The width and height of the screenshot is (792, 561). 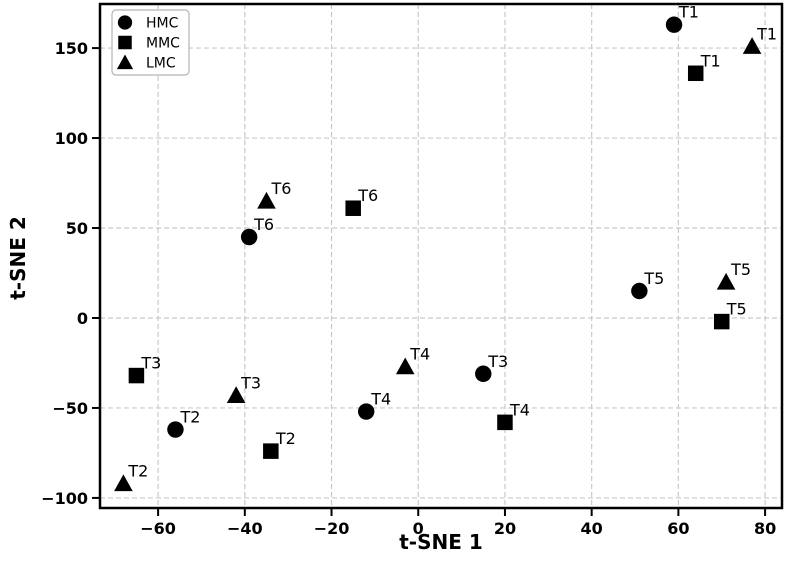 I want to click on legend-label-mmc: MMC, so click(x=163, y=44).